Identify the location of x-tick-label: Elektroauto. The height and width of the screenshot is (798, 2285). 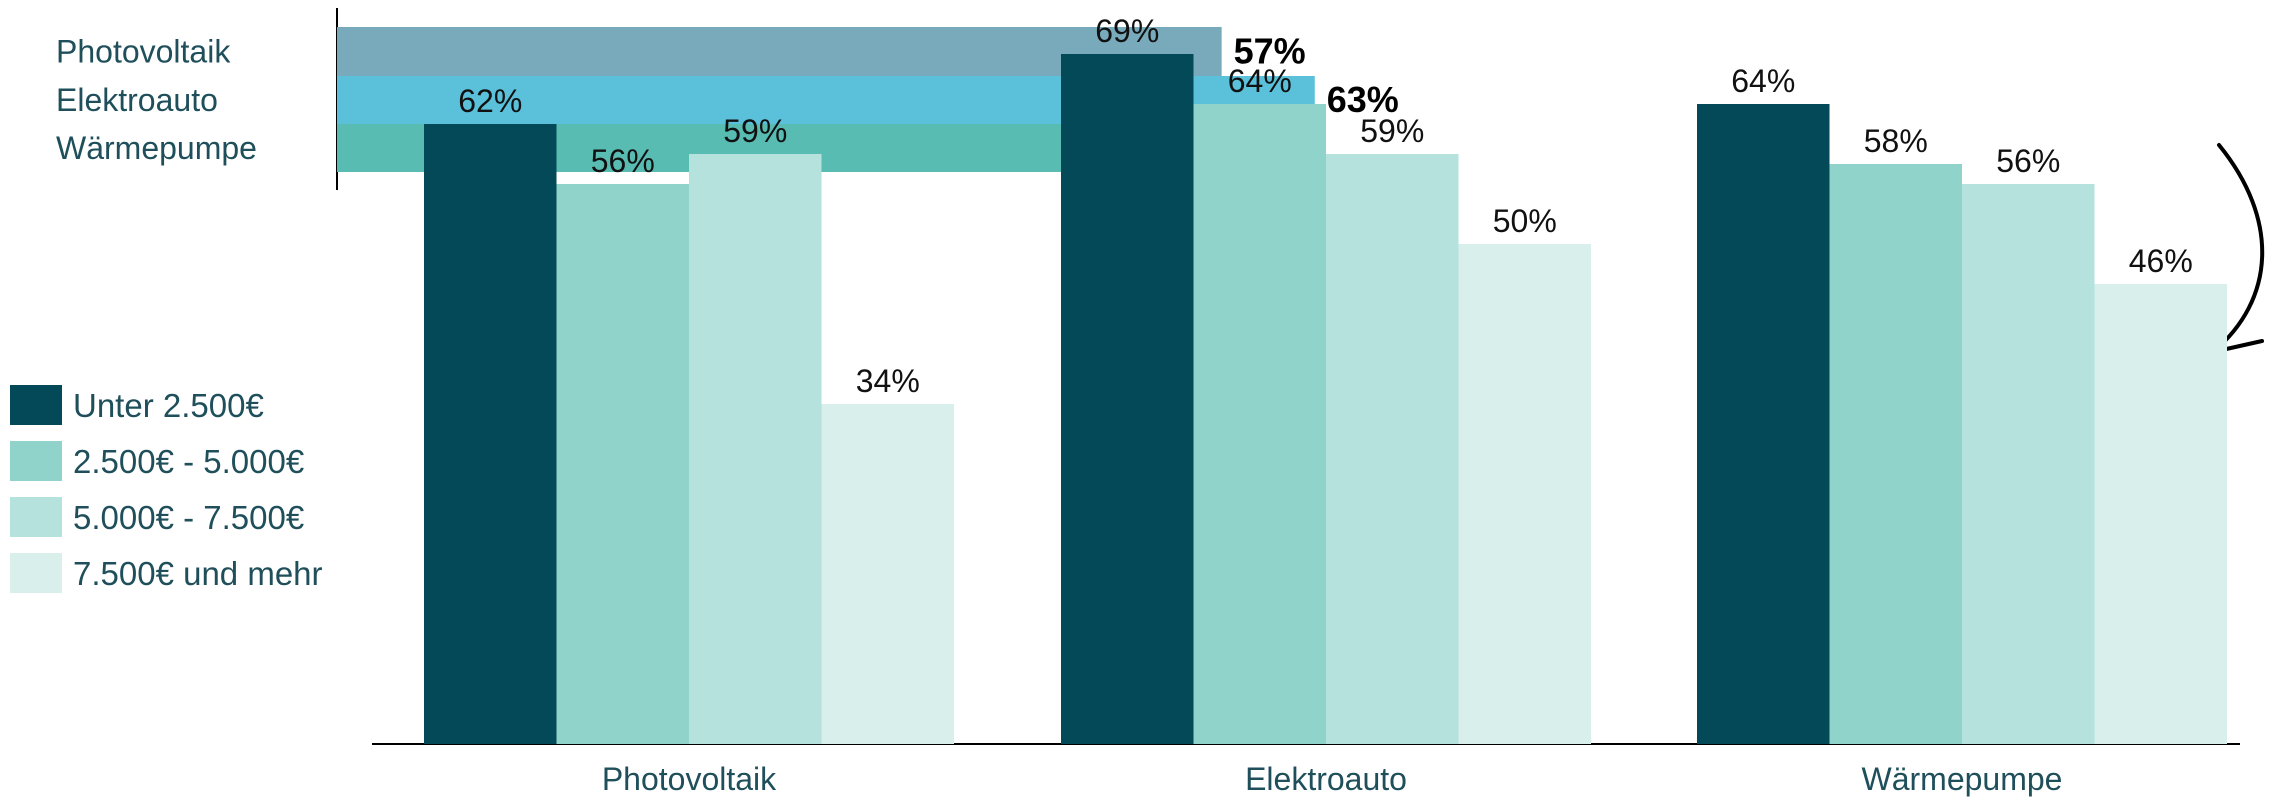
(1326, 779).